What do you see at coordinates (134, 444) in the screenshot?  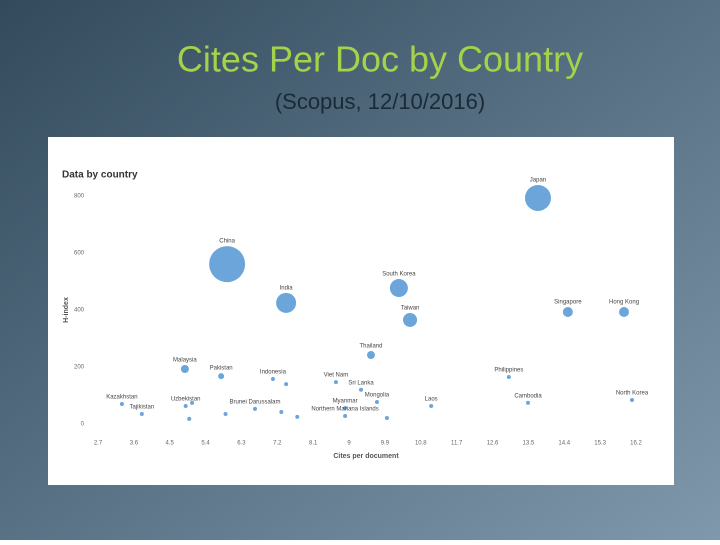 I see `x-tick-label: 3.6` at bounding box center [134, 444].